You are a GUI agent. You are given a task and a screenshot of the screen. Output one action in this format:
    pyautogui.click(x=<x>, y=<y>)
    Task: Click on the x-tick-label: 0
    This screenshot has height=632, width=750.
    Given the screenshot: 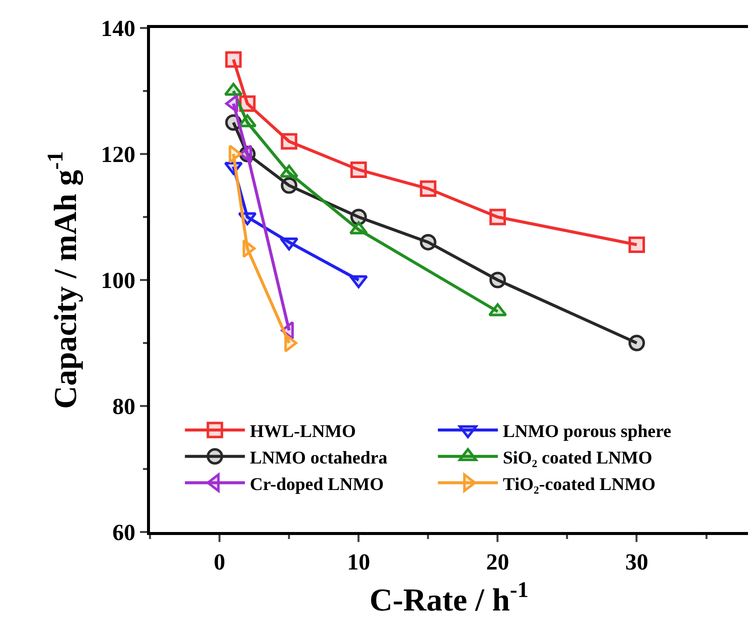 What is the action you would take?
    pyautogui.click(x=220, y=562)
    